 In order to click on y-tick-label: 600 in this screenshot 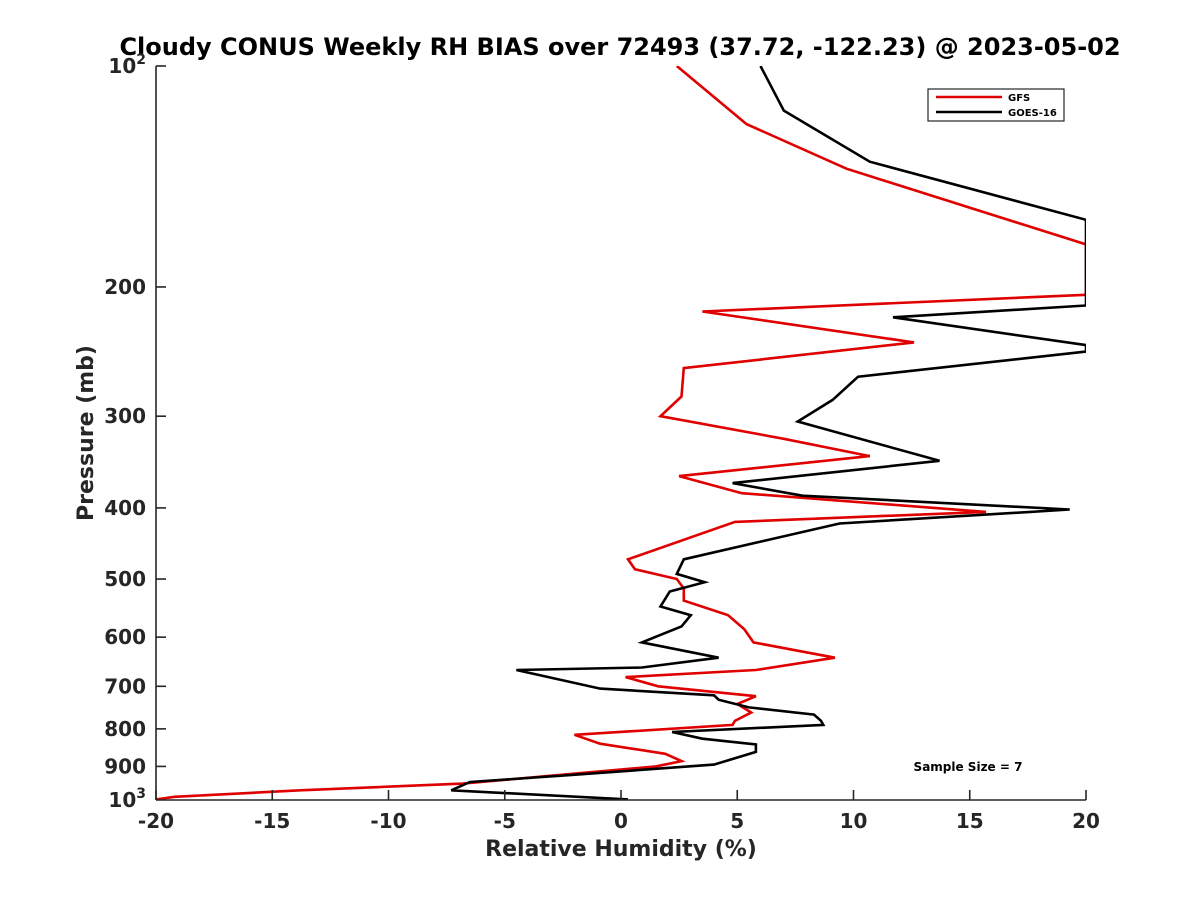, I will do `click(125, 637)`.